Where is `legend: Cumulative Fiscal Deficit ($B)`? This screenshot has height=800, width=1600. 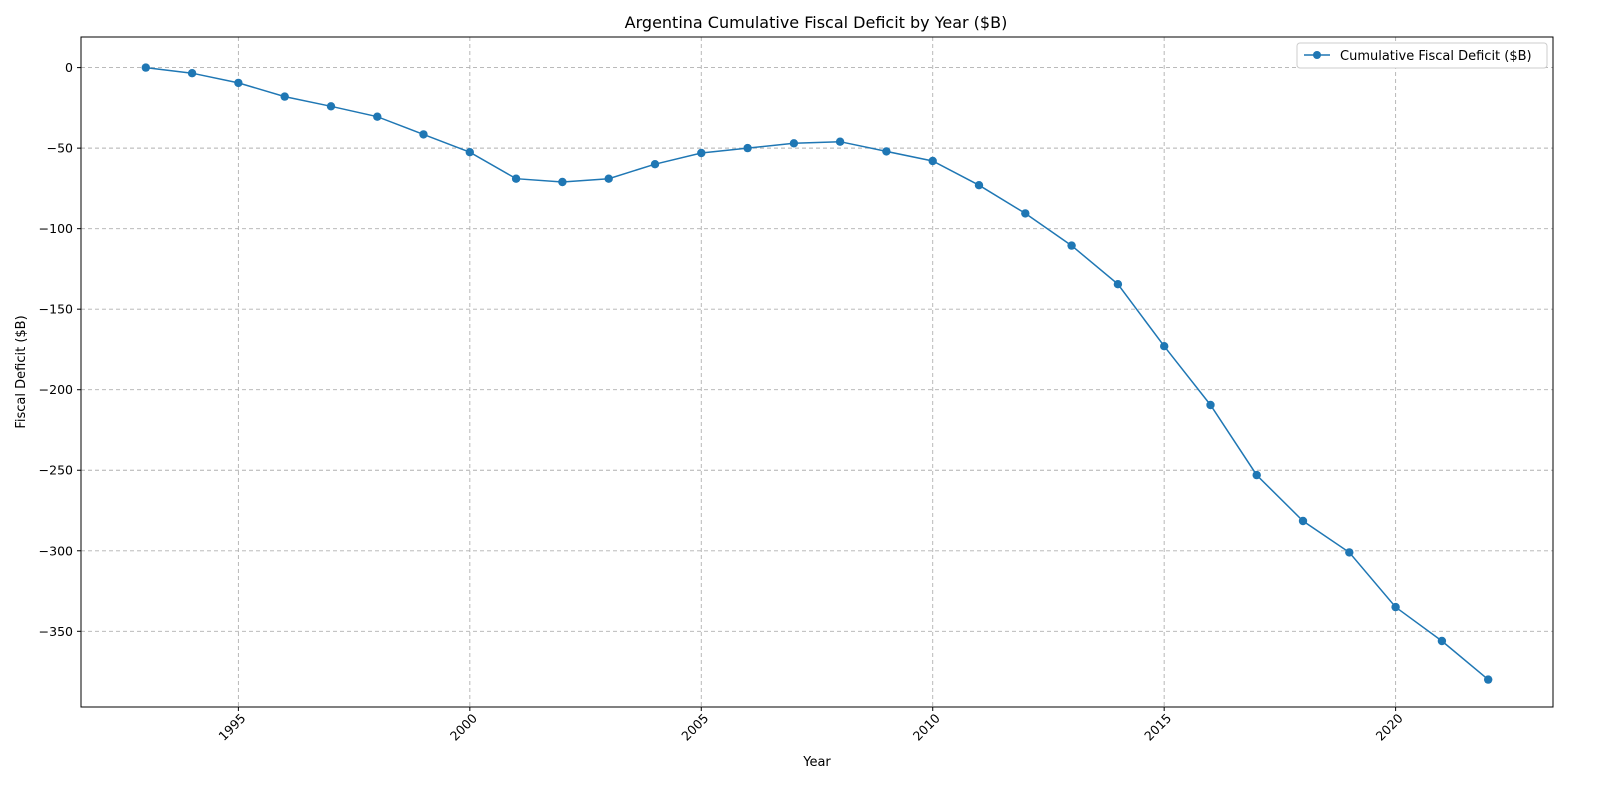 legend: Cumulative Fiscal Deficit ($B) is located at coordinates (1422, 55).